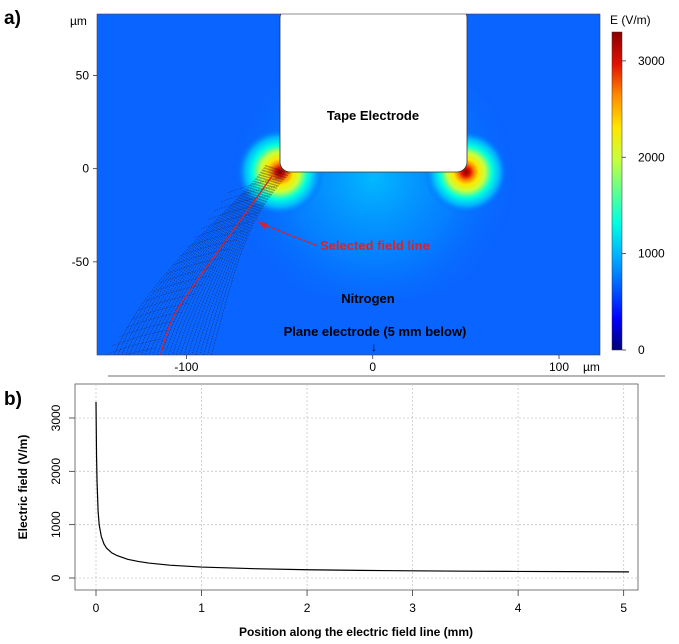 The width and height of the screenshot is (679, 644). What do you see at coordinates (13, 399) in the screenshot?
I see `panel-b-label: b)` at bounding box center [13, 399].